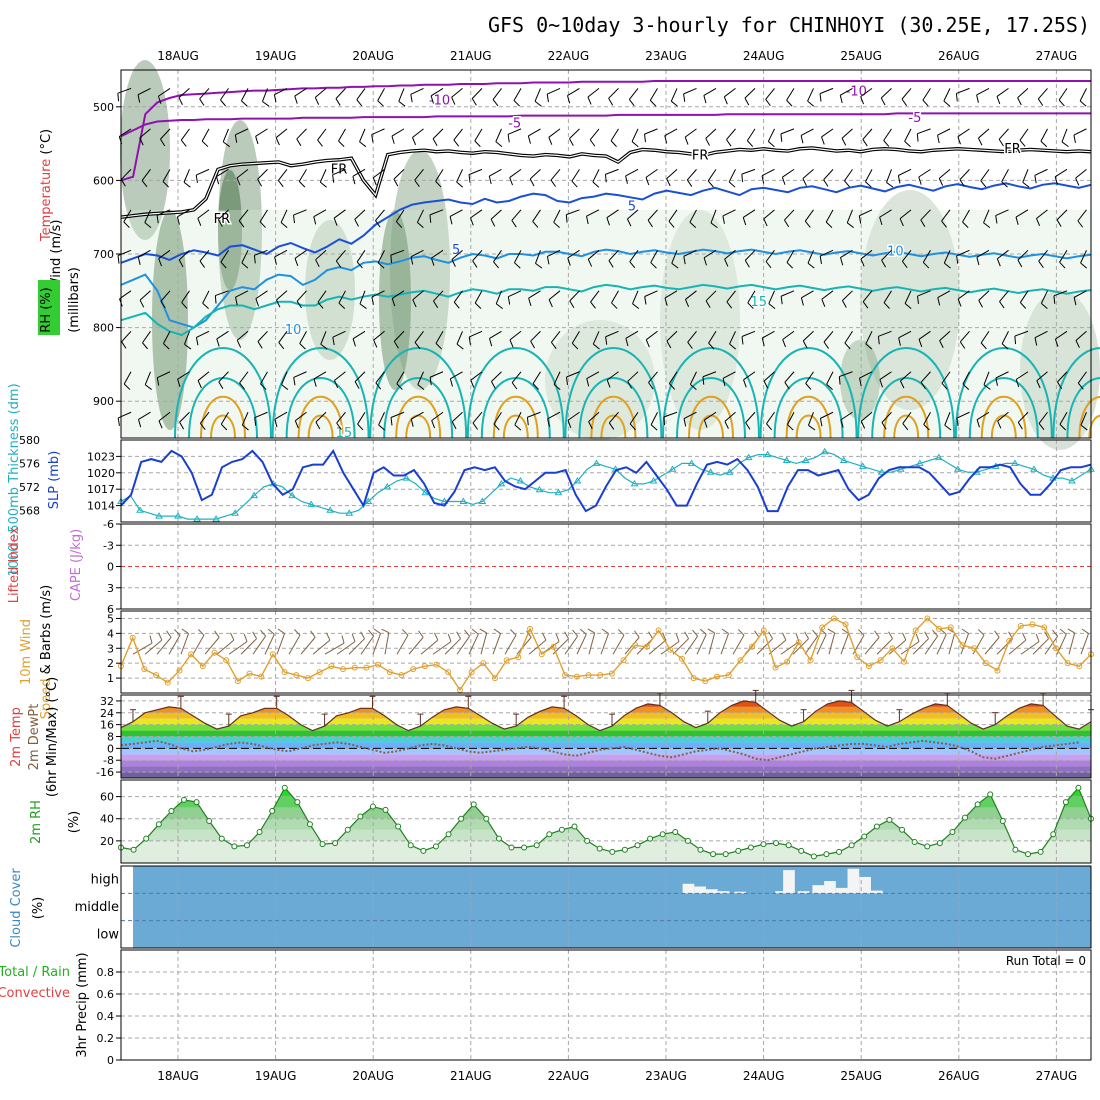 The width and height of the screenshot is (1100, 1100). I want to click on temp-tick-label: 0, so click(110, 748).